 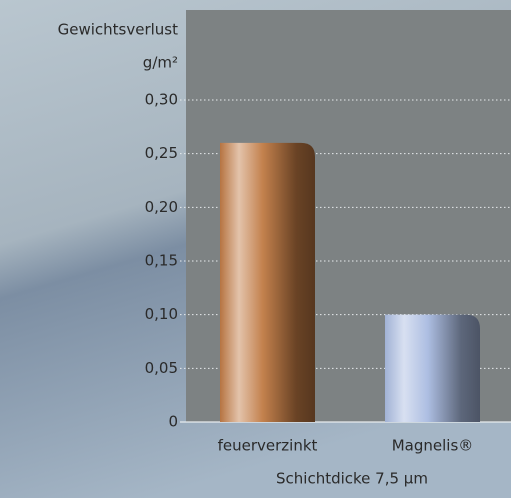 What do you see at coordinates (161, 368) in the screenshot?
I see `y-tick-label: 0,05` at bounding box center [161, 368].